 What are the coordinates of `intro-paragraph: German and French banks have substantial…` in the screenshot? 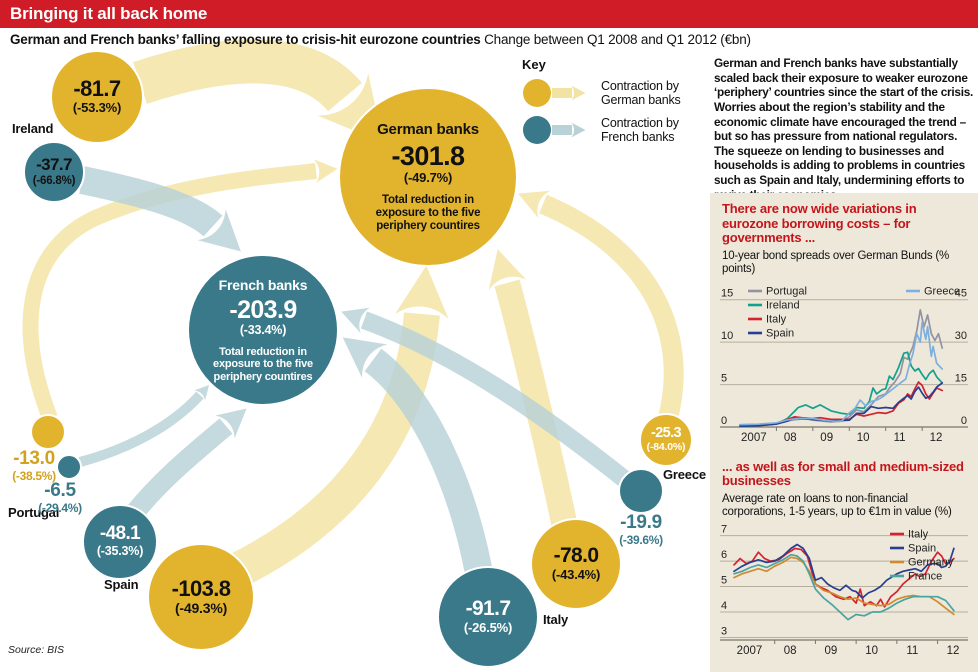 It's located at (844, 129).